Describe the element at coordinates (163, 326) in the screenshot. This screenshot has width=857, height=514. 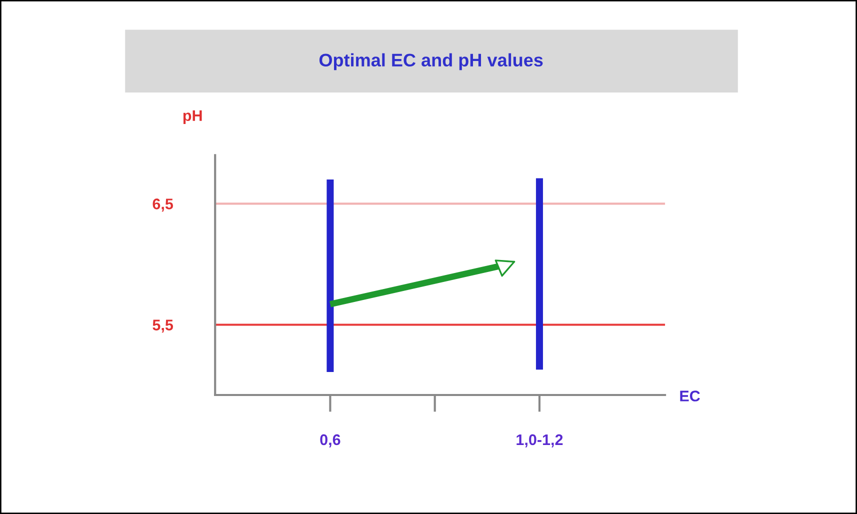
I see `y-tick-label: 5,5` at that location.